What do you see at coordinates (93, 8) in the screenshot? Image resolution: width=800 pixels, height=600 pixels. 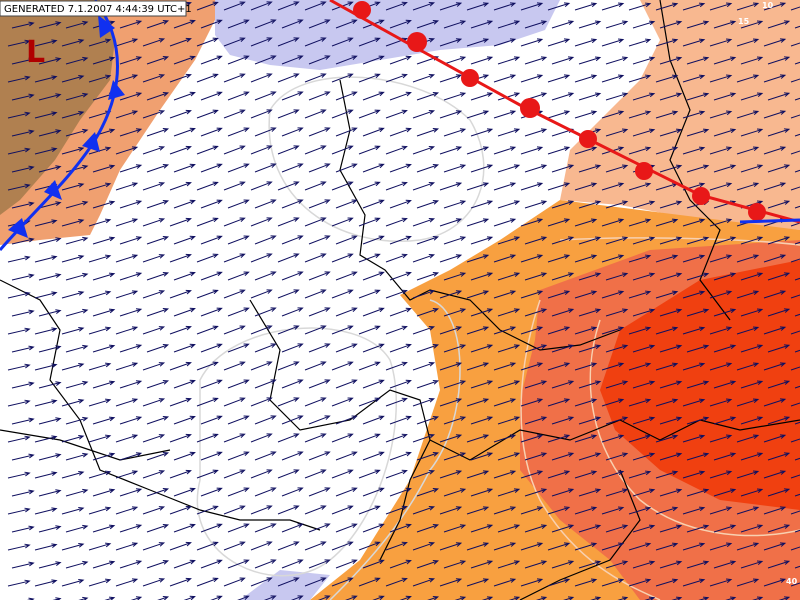 I see `stamp-box` at bounding box center [93, 8].